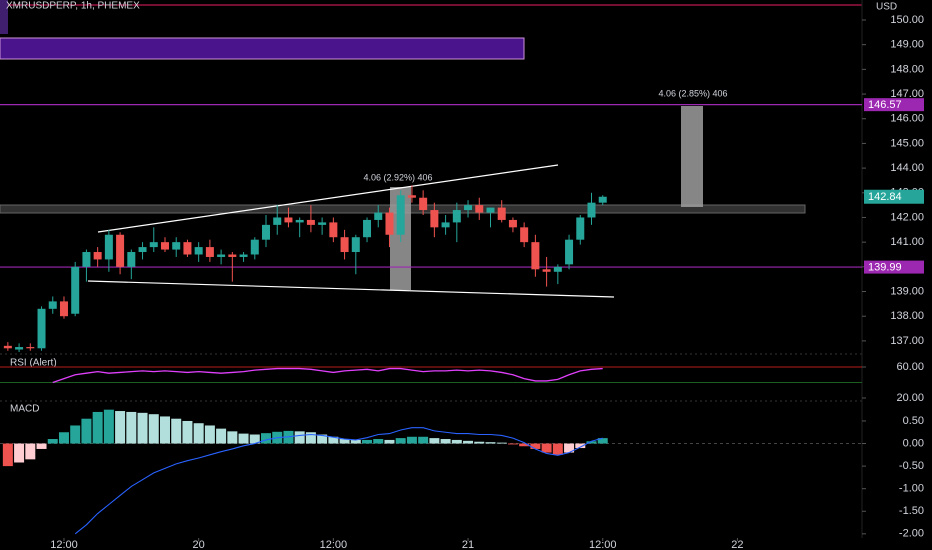 The width and height of the screenshot is (932, 550). I want to click on chart-title: XMRUSDPERP, 1h, PHEMEX, so click(73, 6).